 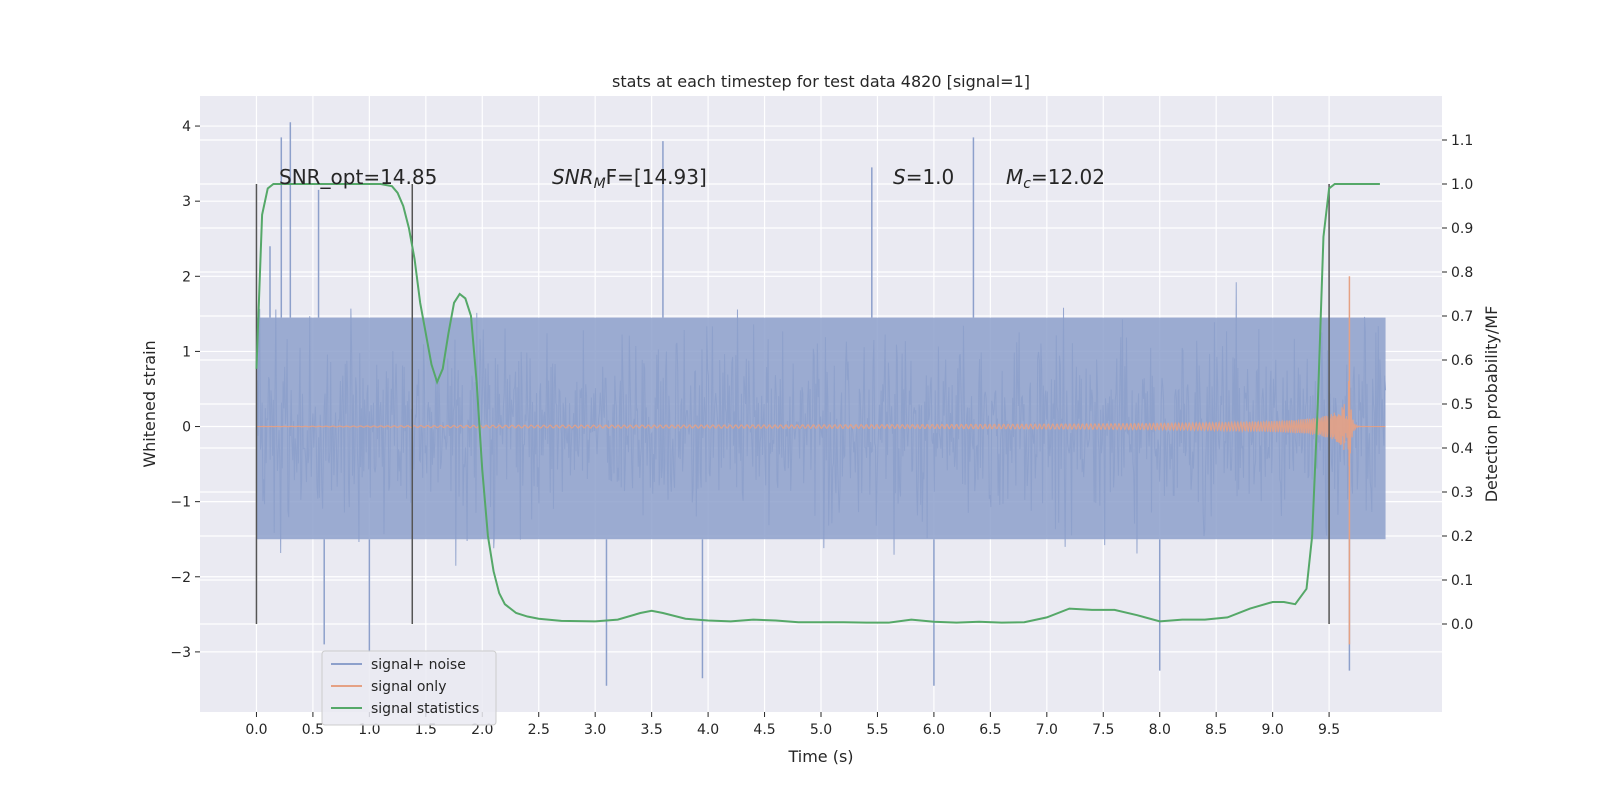 What do you see at coordinates (186, 202) in the screenshot?
I see `y-tick-label: 3` at bounding box center [186, 202].